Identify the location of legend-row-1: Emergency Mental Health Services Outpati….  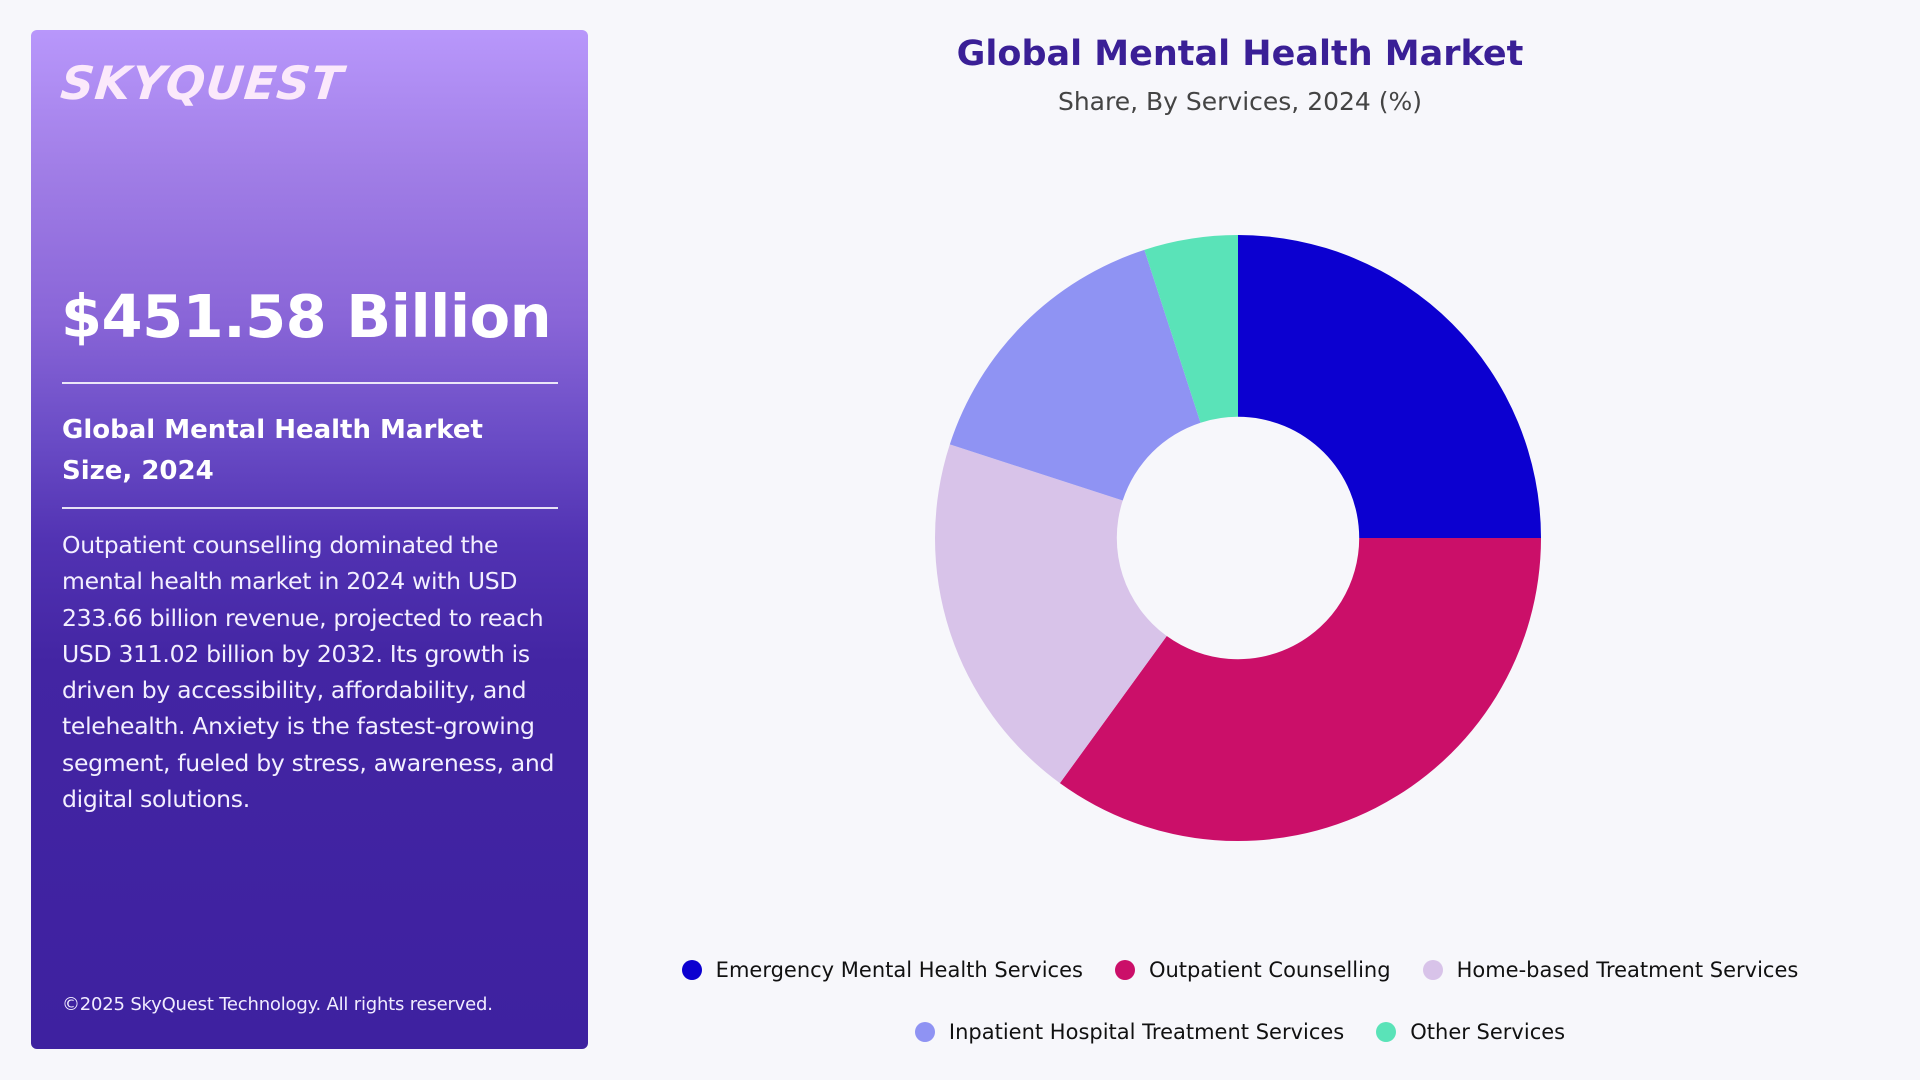
(1240, 970).